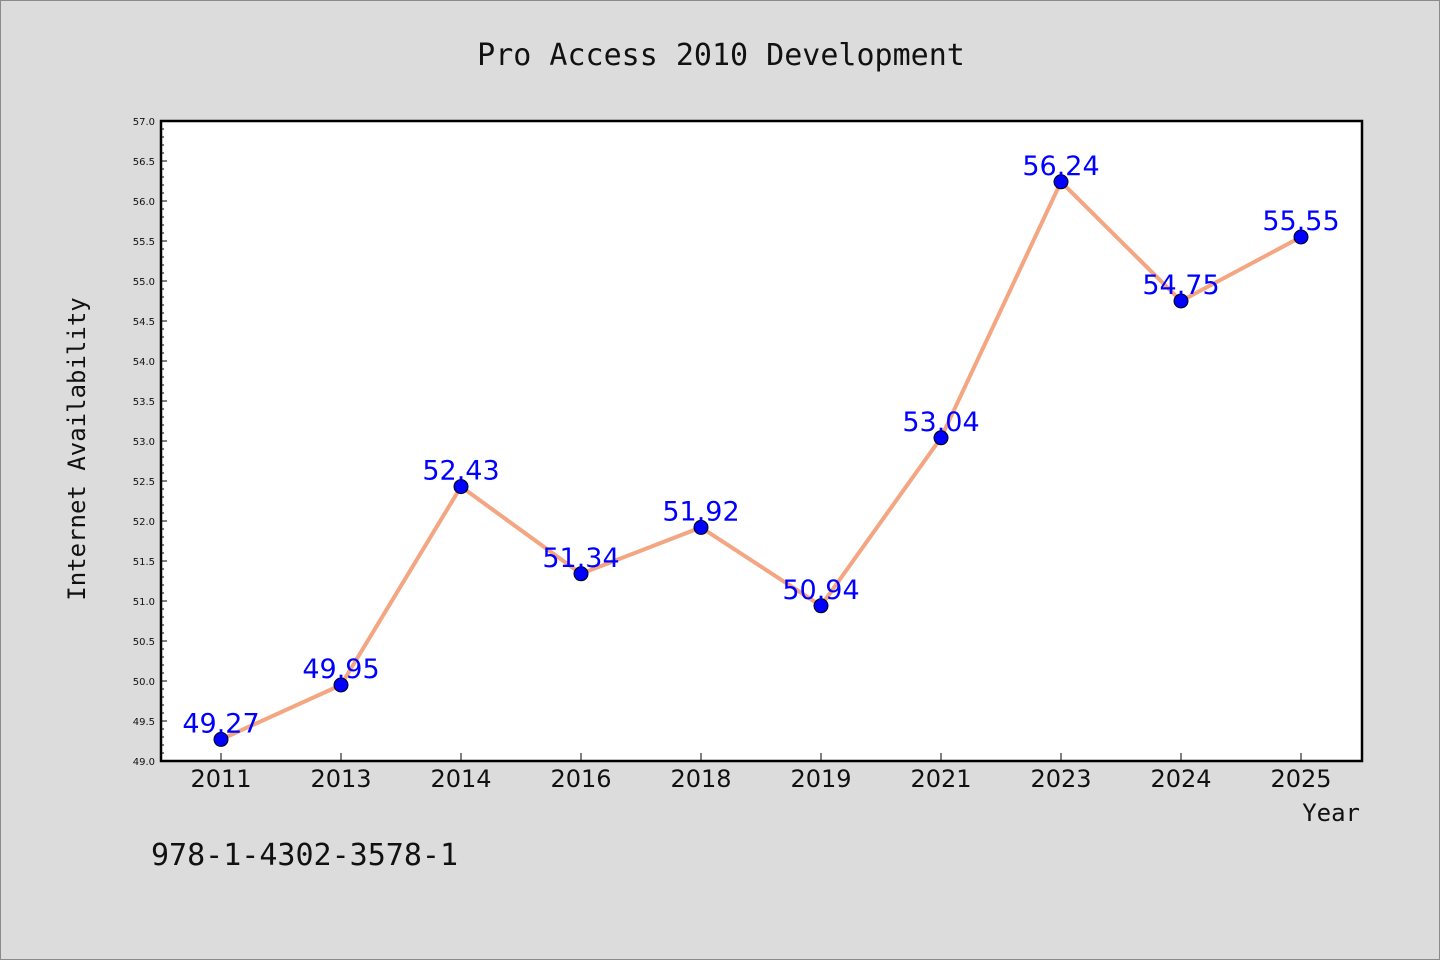  I want to click on chart-title: Pro Access 2010 Development, so click(721, 55).